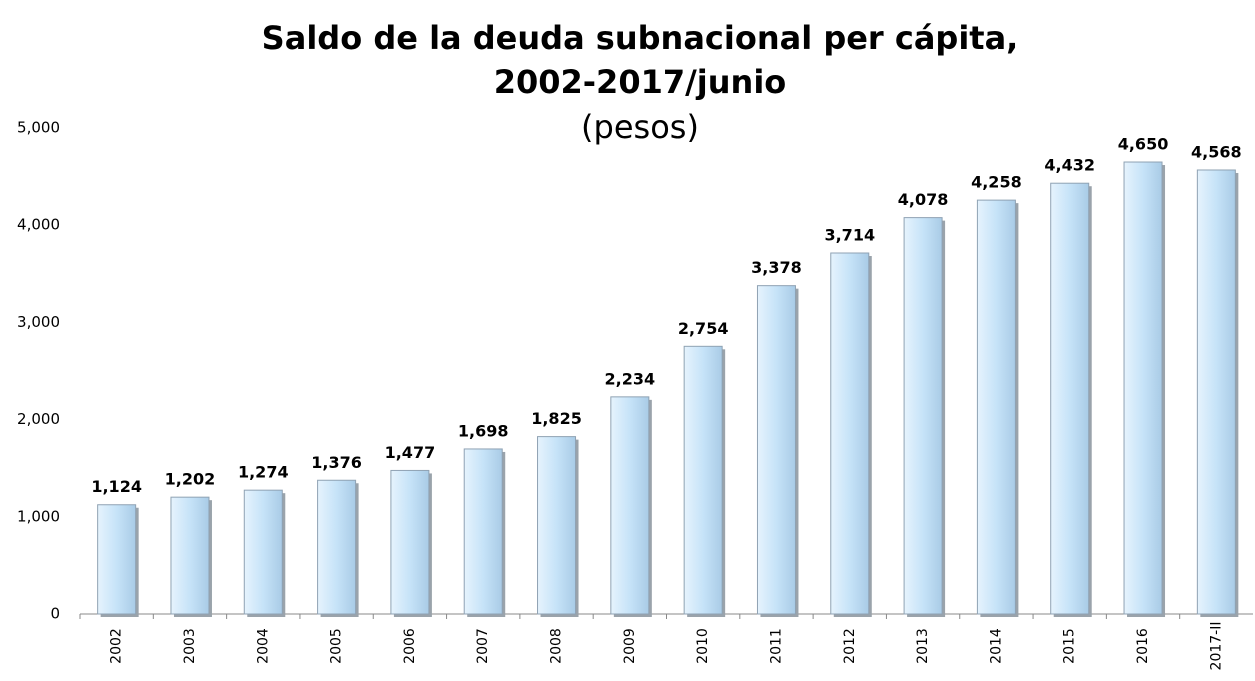  What do you see at coordinates (850, 646) in the screenshot?
I see `x-tick-label: 2012` at bounding box center [850, 646].